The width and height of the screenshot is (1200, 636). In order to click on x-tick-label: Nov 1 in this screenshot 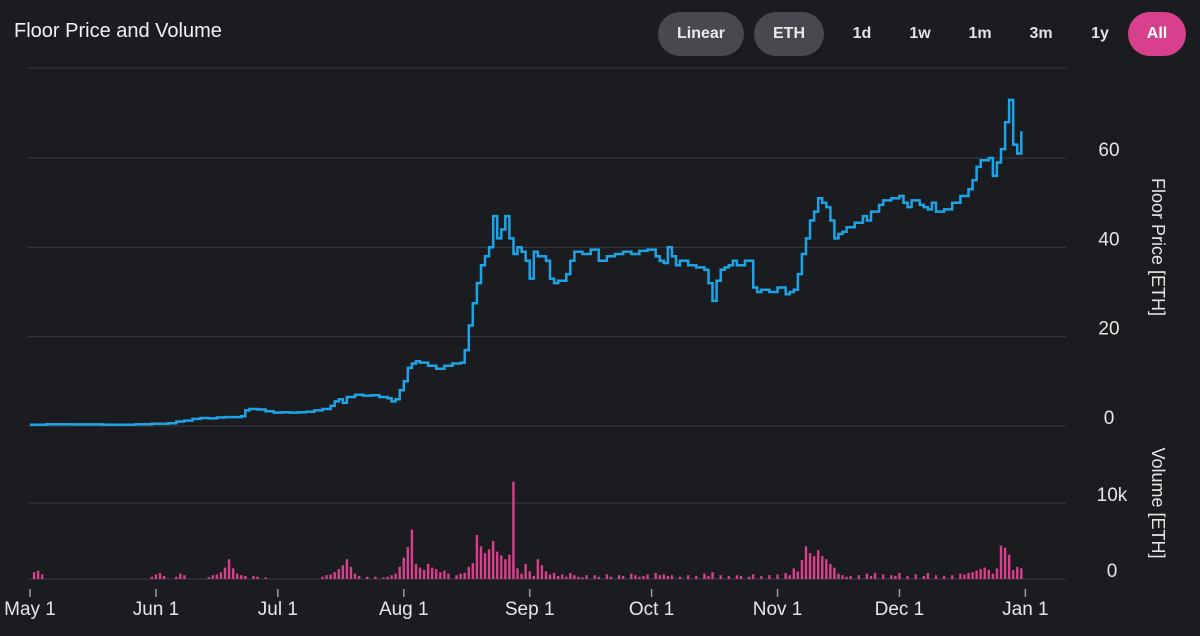, I will do `click(778, 609)`.